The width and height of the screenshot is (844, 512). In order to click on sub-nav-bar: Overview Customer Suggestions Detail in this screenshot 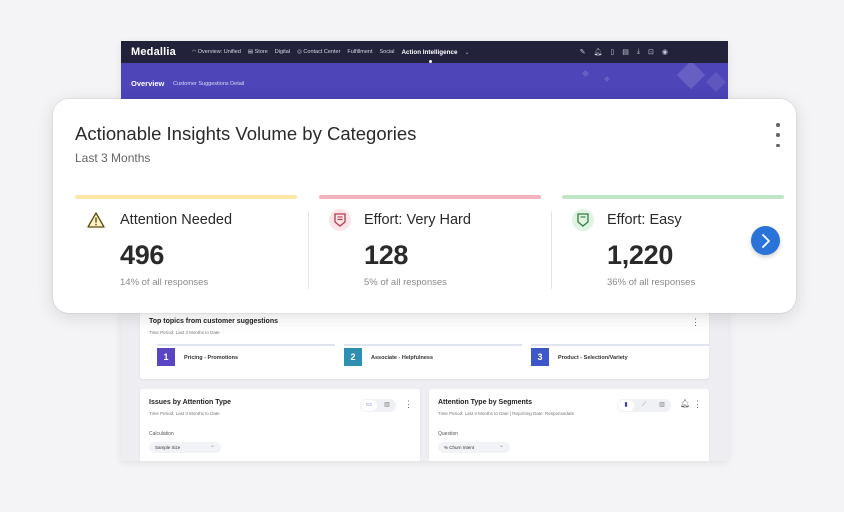, I will do `click(424, 81)`.